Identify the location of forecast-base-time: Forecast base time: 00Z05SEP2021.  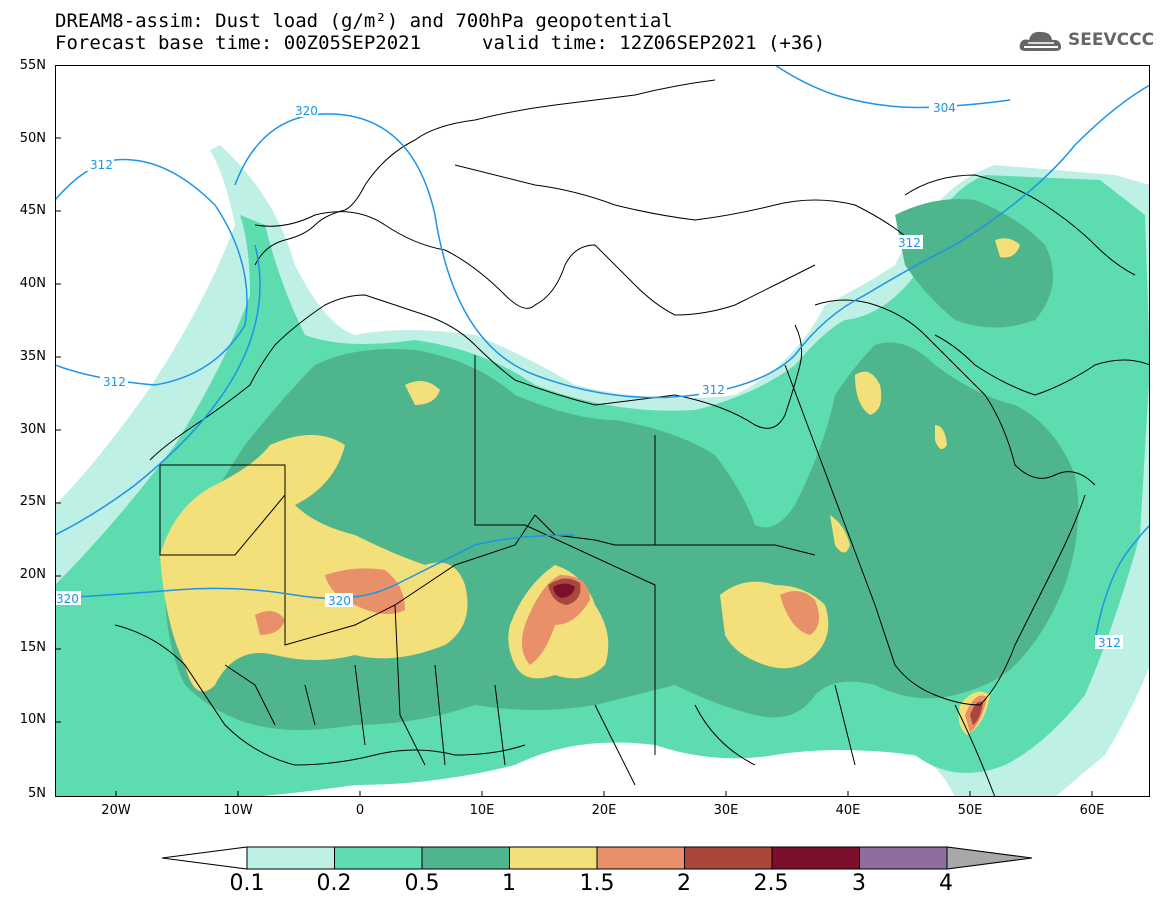
(238, 43).